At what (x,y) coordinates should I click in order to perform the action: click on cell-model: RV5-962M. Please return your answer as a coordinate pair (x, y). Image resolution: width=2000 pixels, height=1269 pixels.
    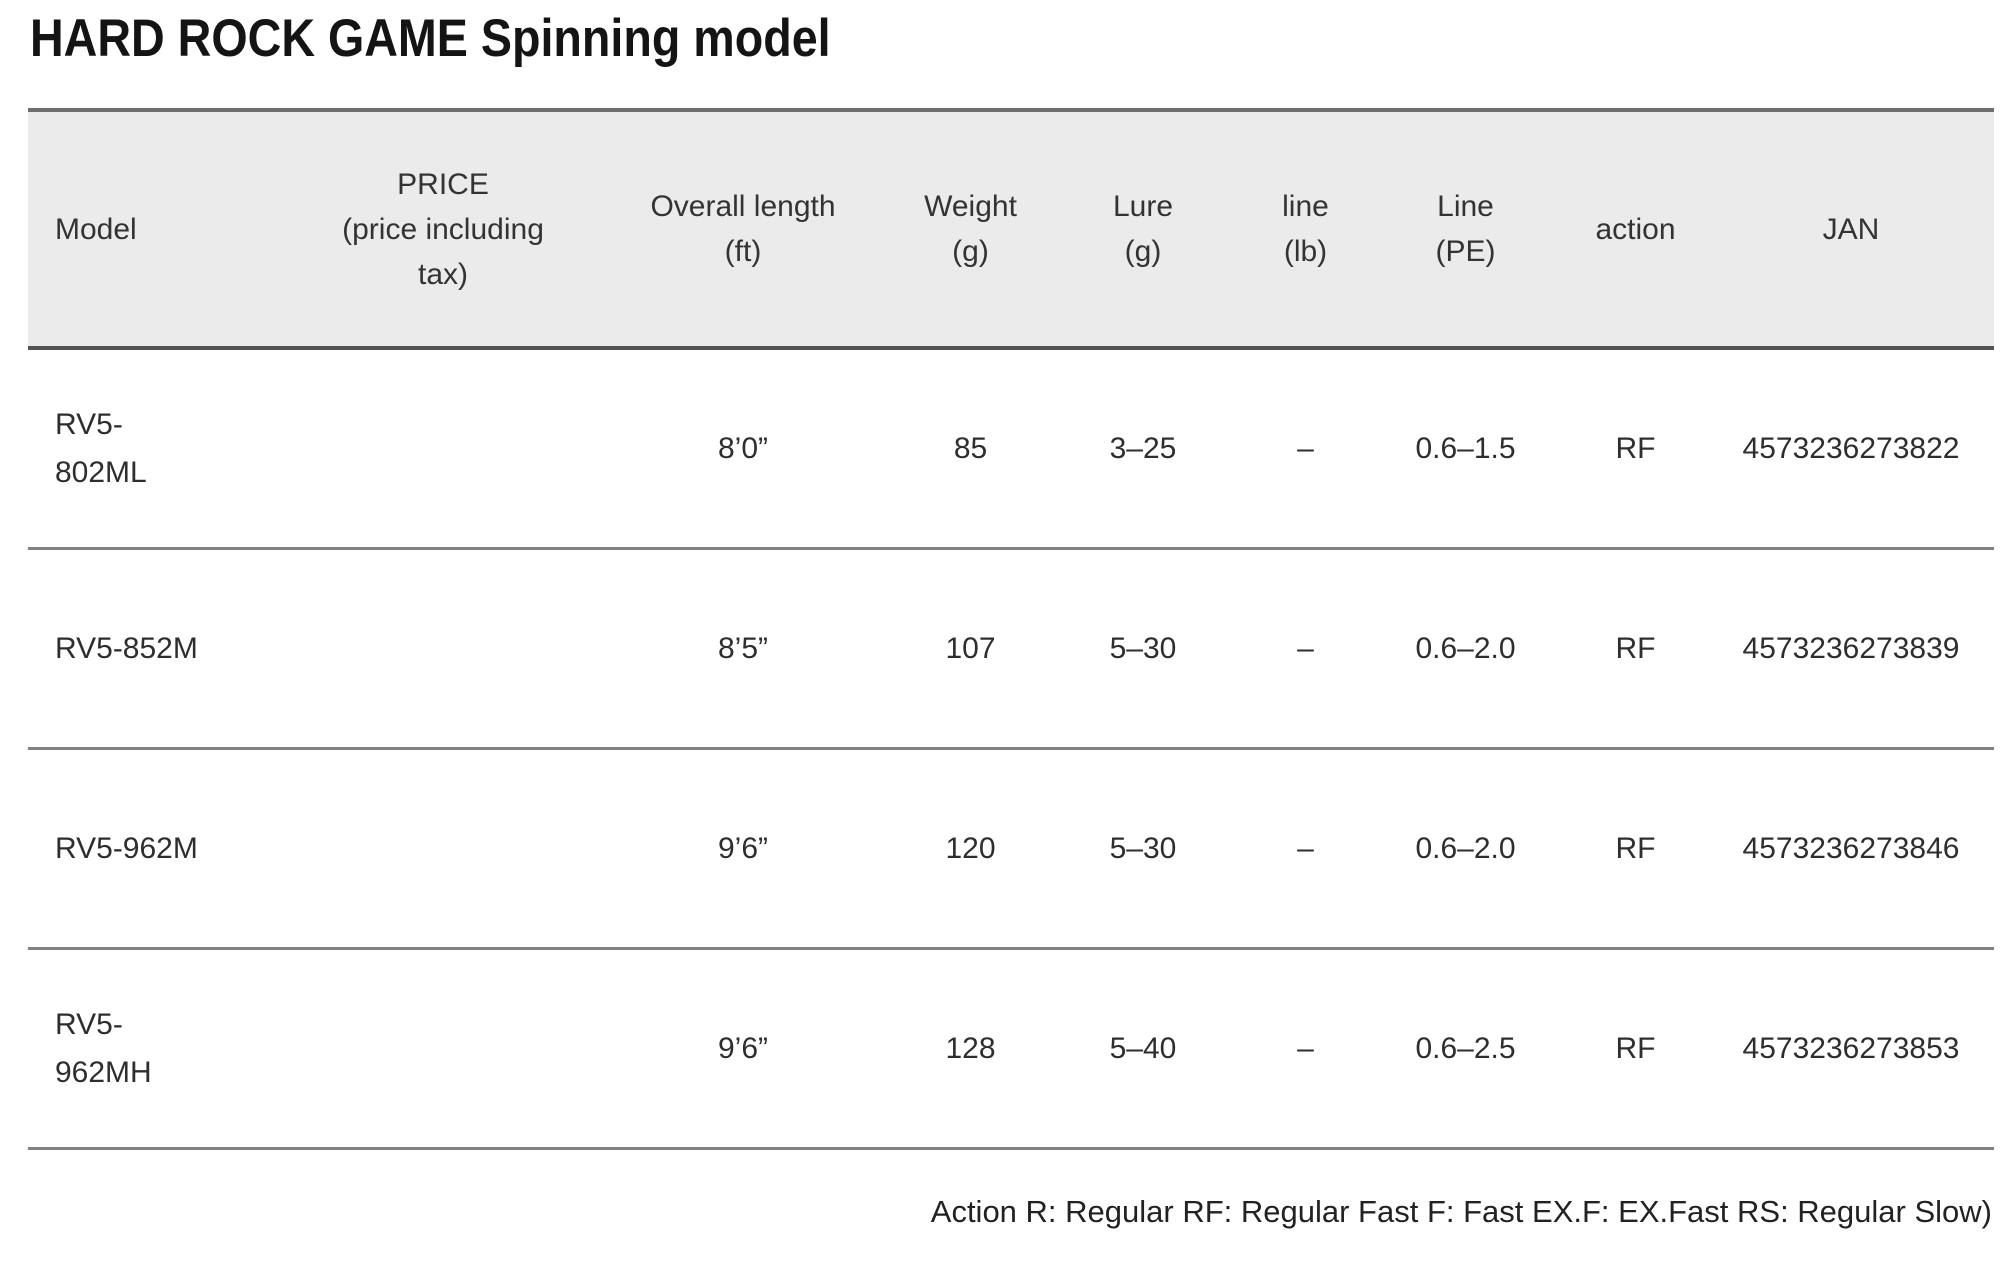
    Looking at the image, I should click on (163, 849).